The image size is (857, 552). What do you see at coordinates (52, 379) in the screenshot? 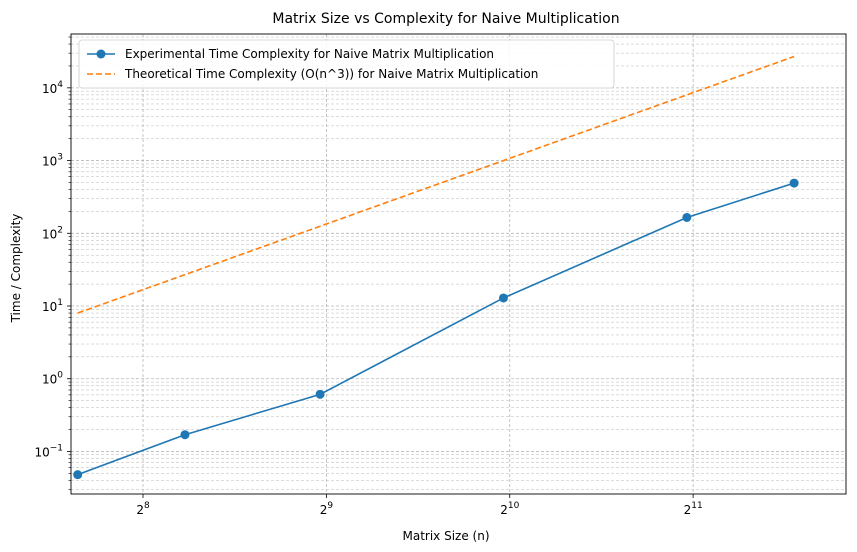
I see `y-tick-label: 100` at bounding box center [52, 379].